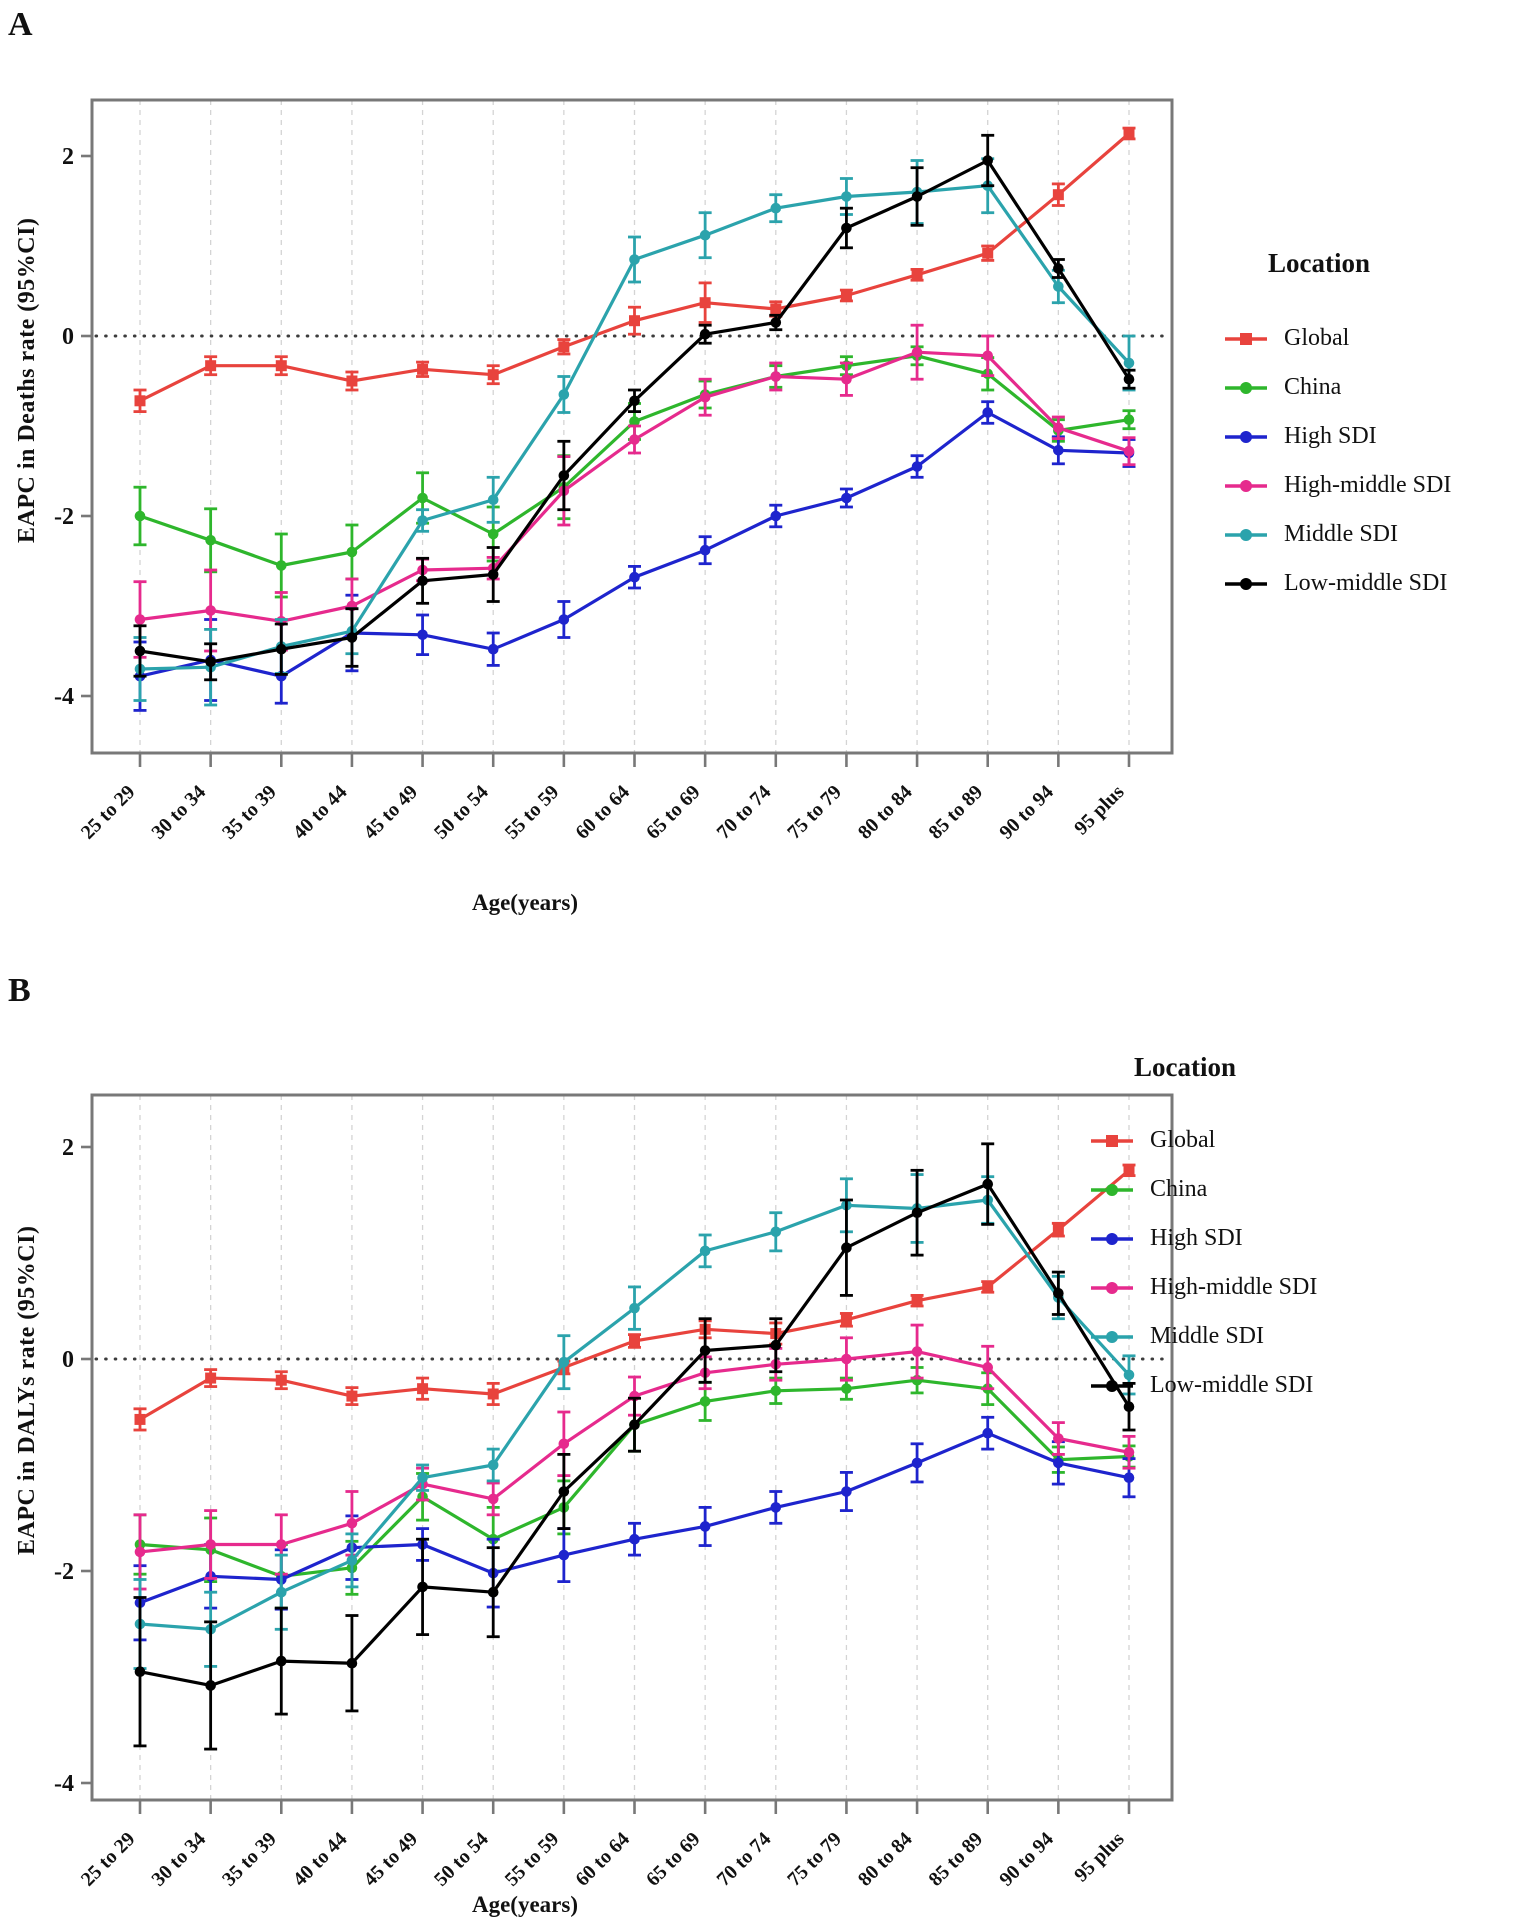 The height and width of the screenshot is (1921, 1535). What do you see at coordinates (27, 380) in the screenshot?
I see `panel-a-y-axis-title: EAPC in Deaths rate (95%CI)` at bounding box center [27, 380].